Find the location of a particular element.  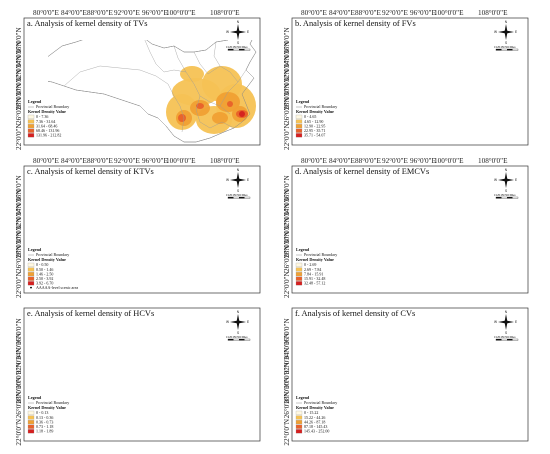

legend-range-label: 0.13 - 0.36 is located at coordinates (44, 417).